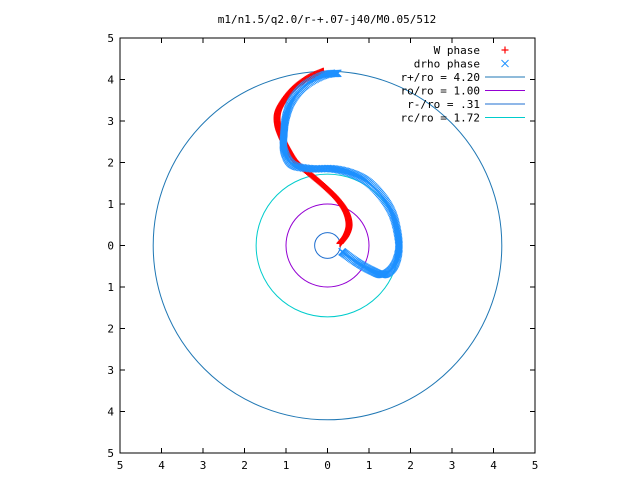 This screenshot has width=640, height=480. I want to click on legend-label-ro-ro-1-00: ro/ro = 1.00, so click(440, 91).